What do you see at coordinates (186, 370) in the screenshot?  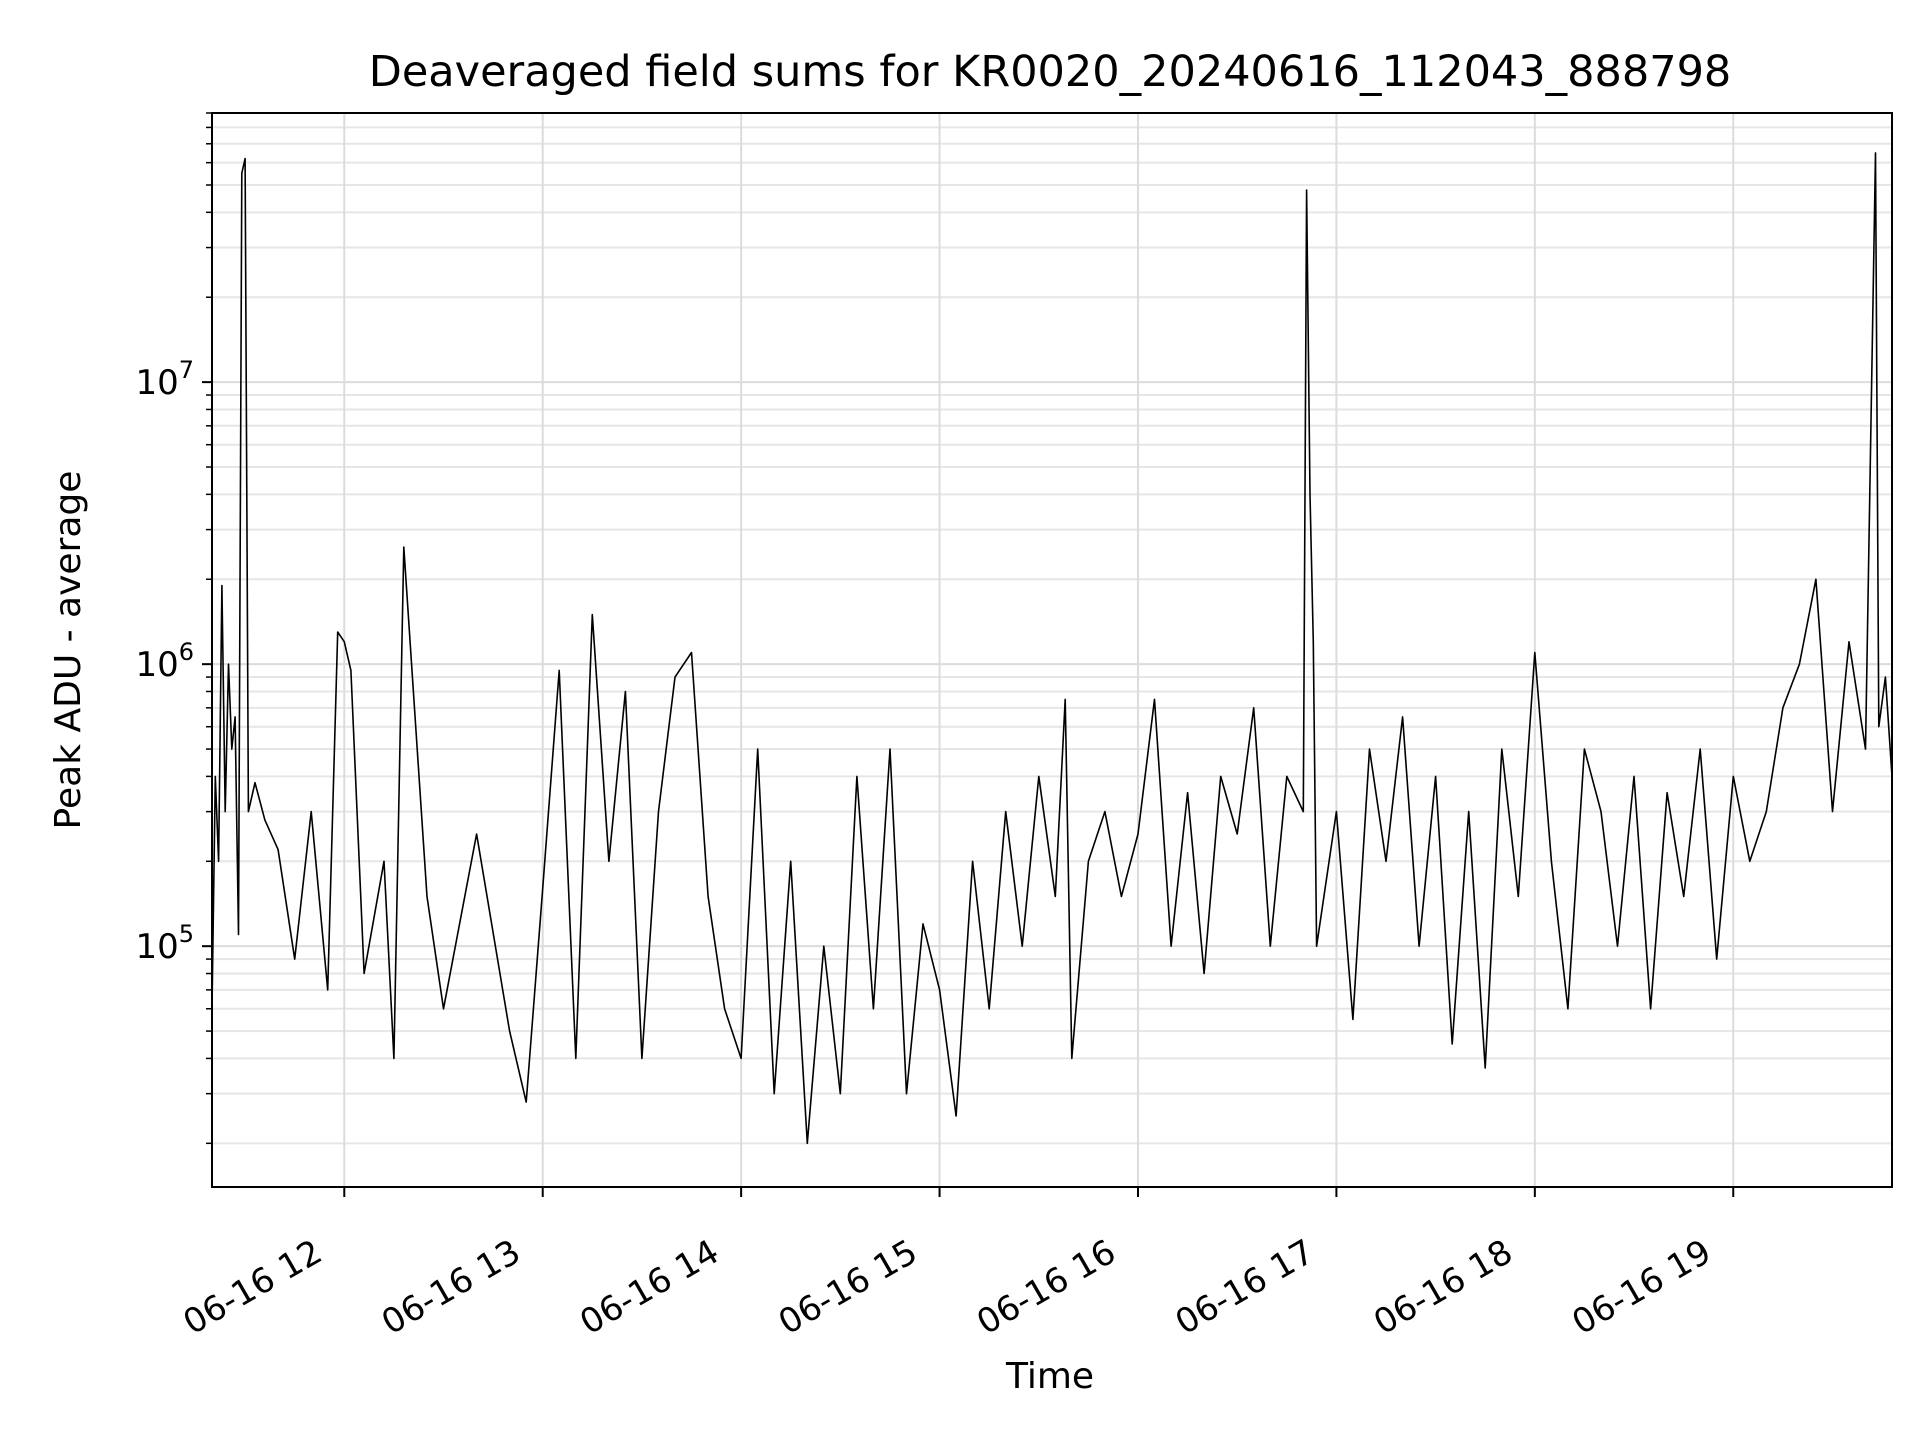 I see `y-tick-exponent: 7` at bounding box center [186, 370].